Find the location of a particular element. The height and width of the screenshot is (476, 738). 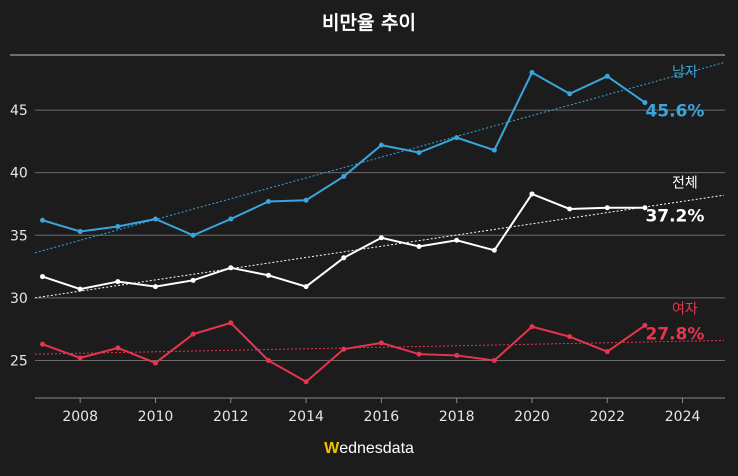

x-tick-label: 2024 is located at coordinates (683, 417).